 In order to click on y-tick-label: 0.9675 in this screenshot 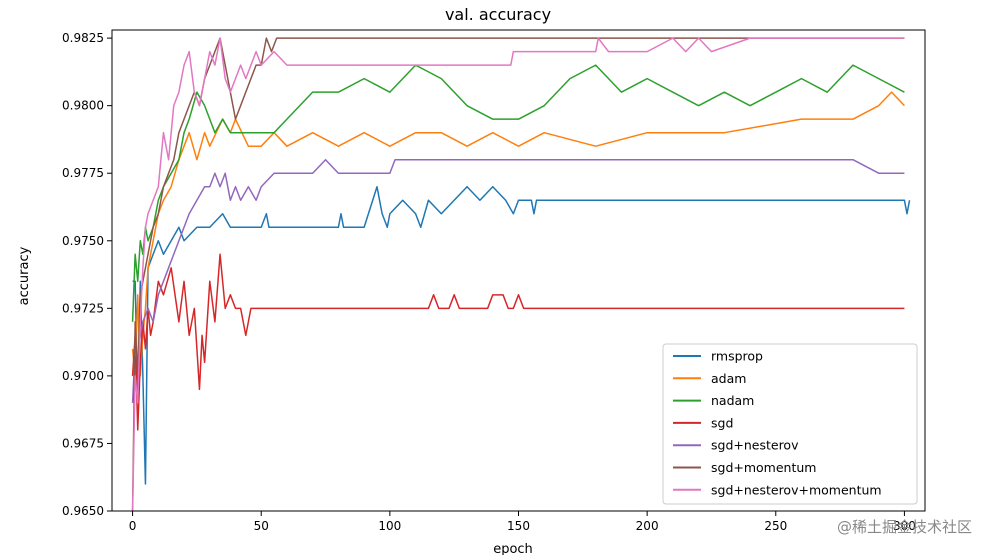, I will do `click(83, 443)`.